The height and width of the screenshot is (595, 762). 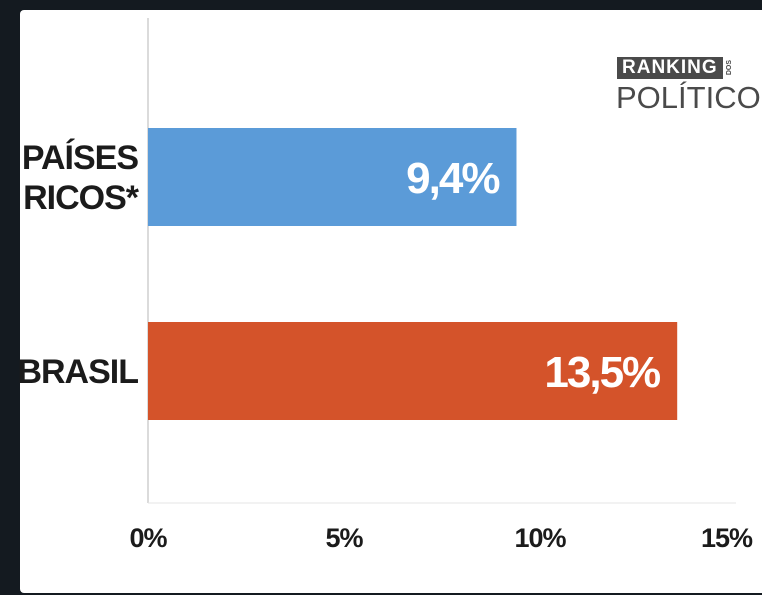 What do you see at coordinates (332, 177) in the screenshot?
I see `bar-paises-ricos` at bounding box center [332, 177].